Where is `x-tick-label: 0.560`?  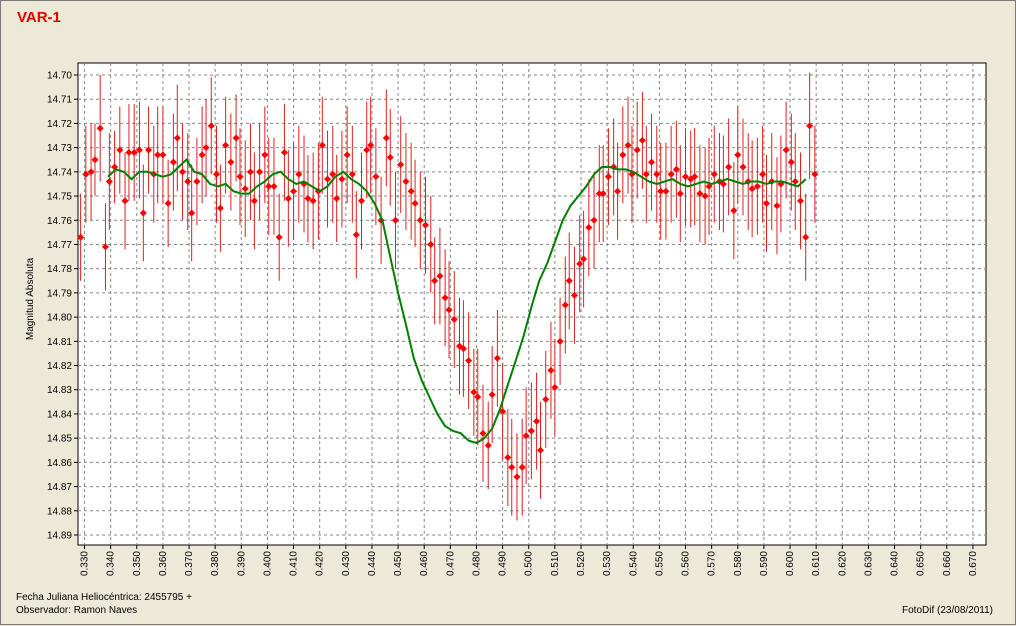 x-tick-label: 0.560 is located at coordinates (686, 563).